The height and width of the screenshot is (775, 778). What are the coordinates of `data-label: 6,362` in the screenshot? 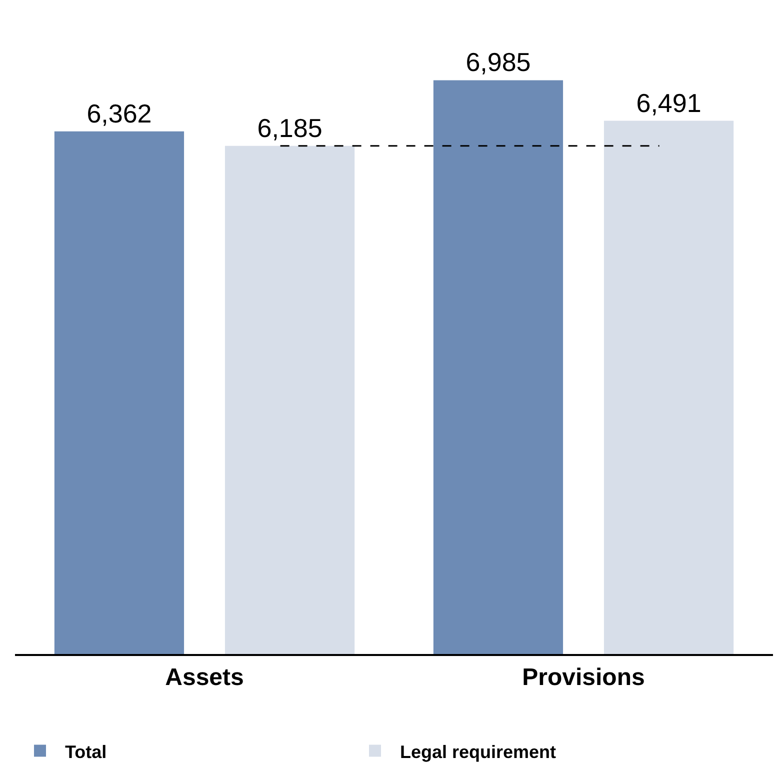 It's located at (119, 113).